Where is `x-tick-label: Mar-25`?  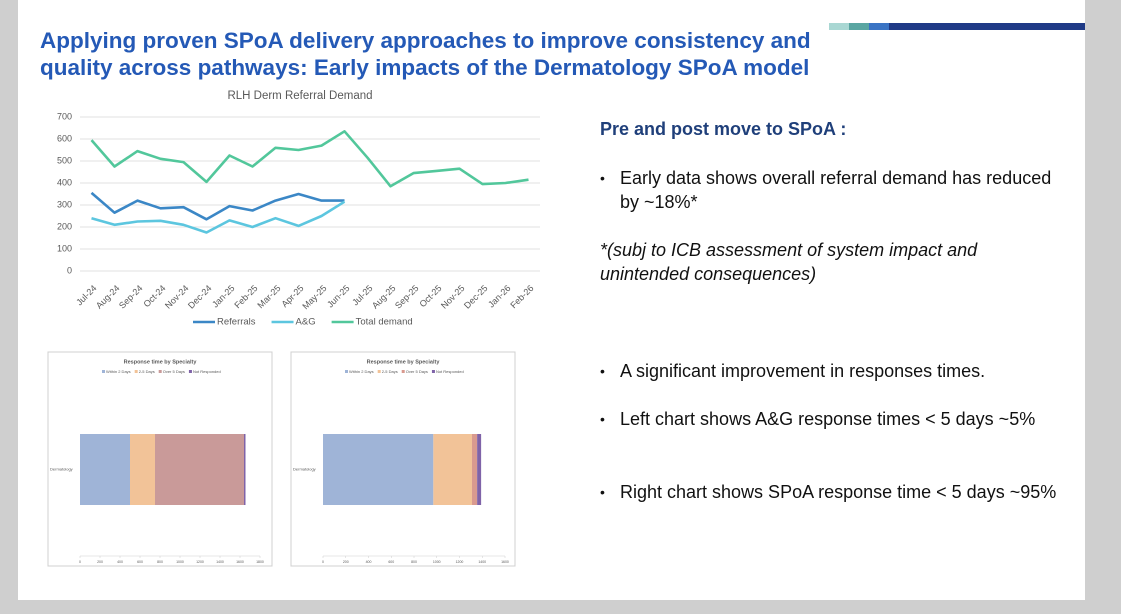 x-tick-label: Mar-25 is located at coordinates (268, 296).